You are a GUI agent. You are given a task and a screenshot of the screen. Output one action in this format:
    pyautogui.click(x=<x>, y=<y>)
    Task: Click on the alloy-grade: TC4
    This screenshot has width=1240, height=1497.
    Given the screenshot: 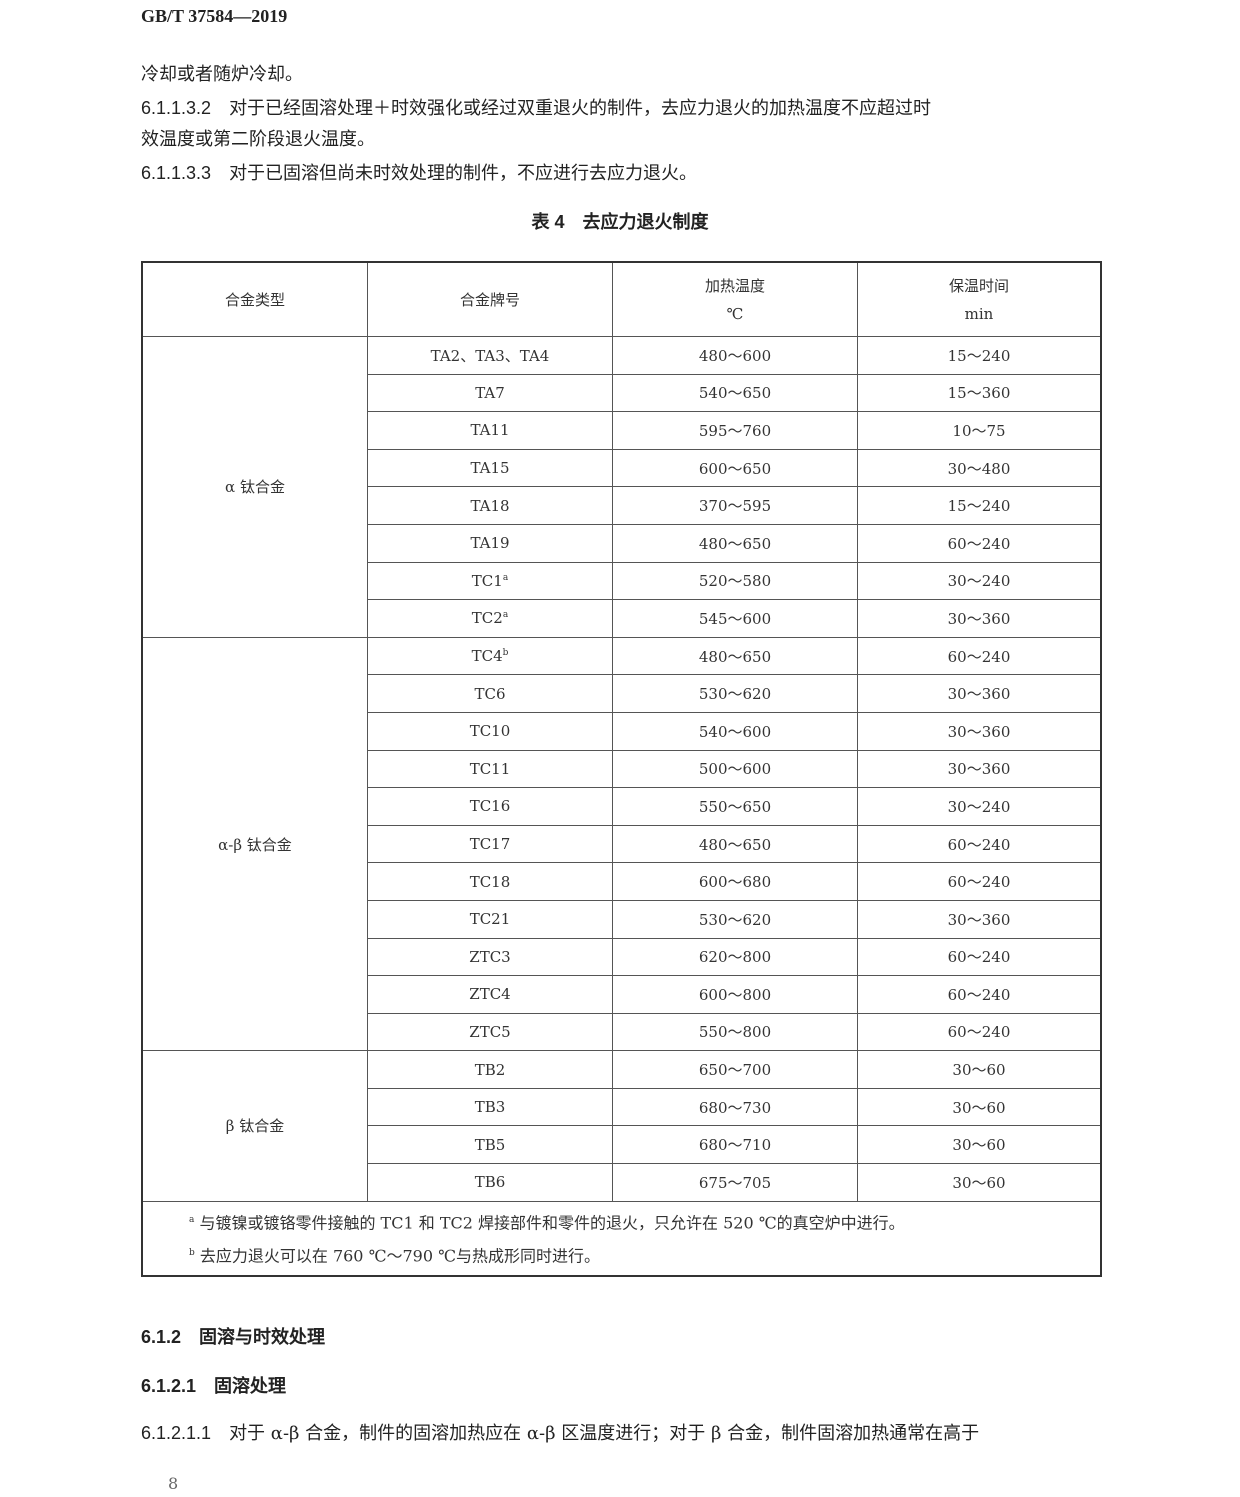 What is the action you would take?
    pyautogui.click(x=487, y=656)
    